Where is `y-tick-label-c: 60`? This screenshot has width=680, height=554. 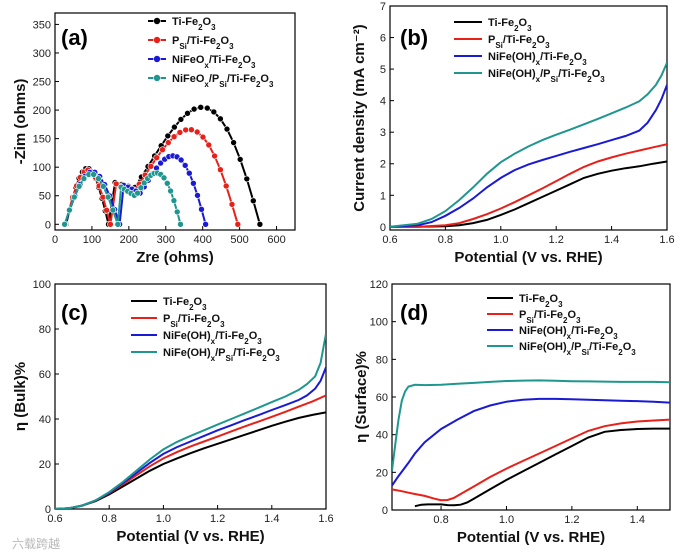 y-tick-label-c: 60 is located at coordinates (45, 375).